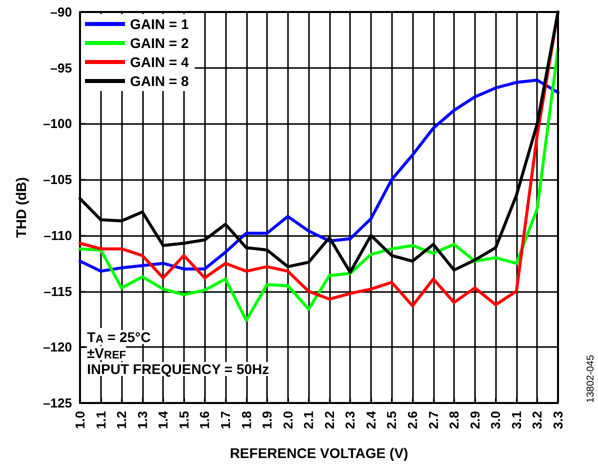  What do you see at coordinates (308, 420) in the screenshot?
I see `x-tick-label: 2.1` at bounding box center [308, 420].